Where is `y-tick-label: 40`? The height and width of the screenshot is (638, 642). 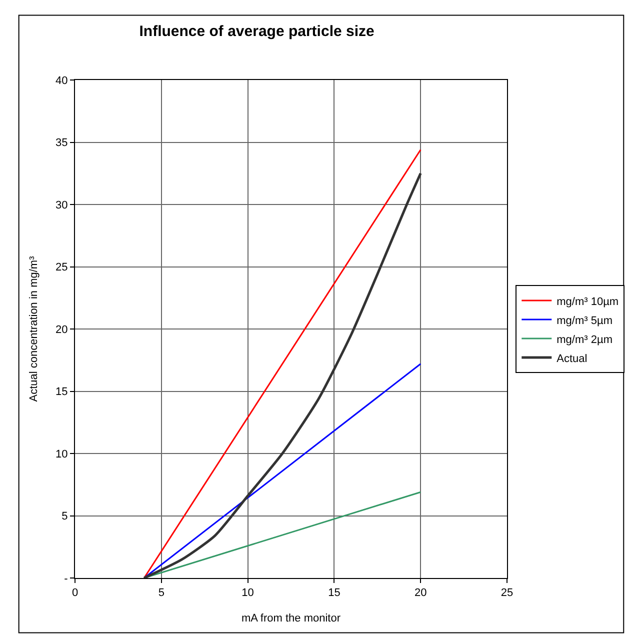
y-tick-label: 40 is located at coordinates (62, 80).